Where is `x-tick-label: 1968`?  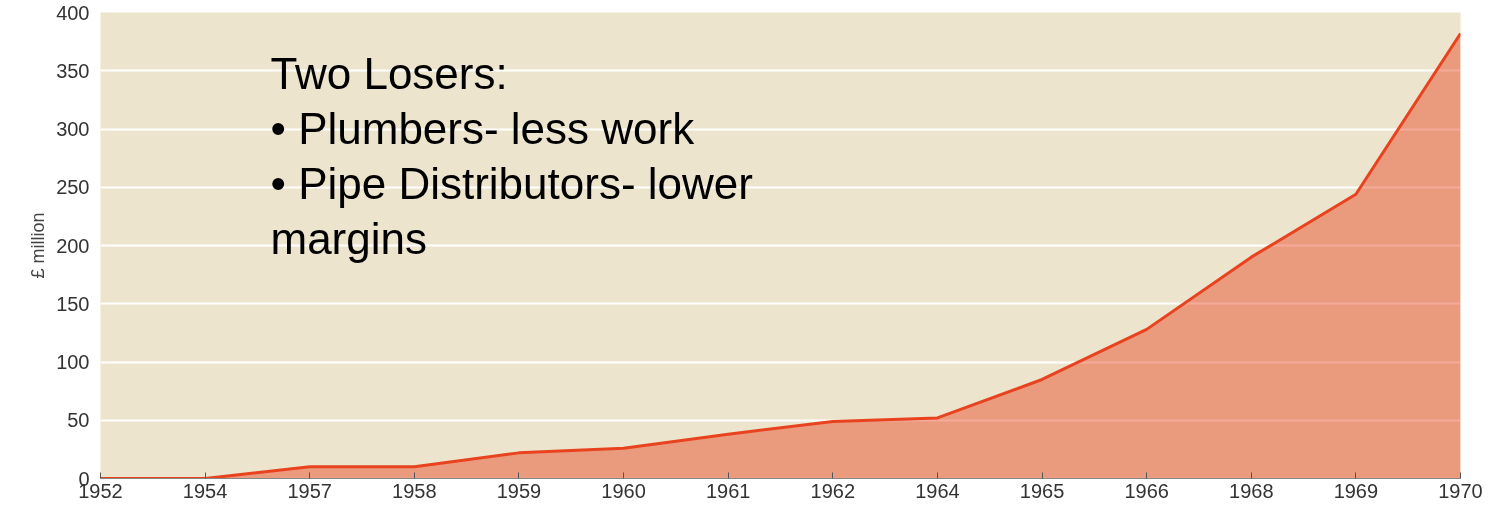 x-tick-label: 1968 is located at coordinates (1251, 490).